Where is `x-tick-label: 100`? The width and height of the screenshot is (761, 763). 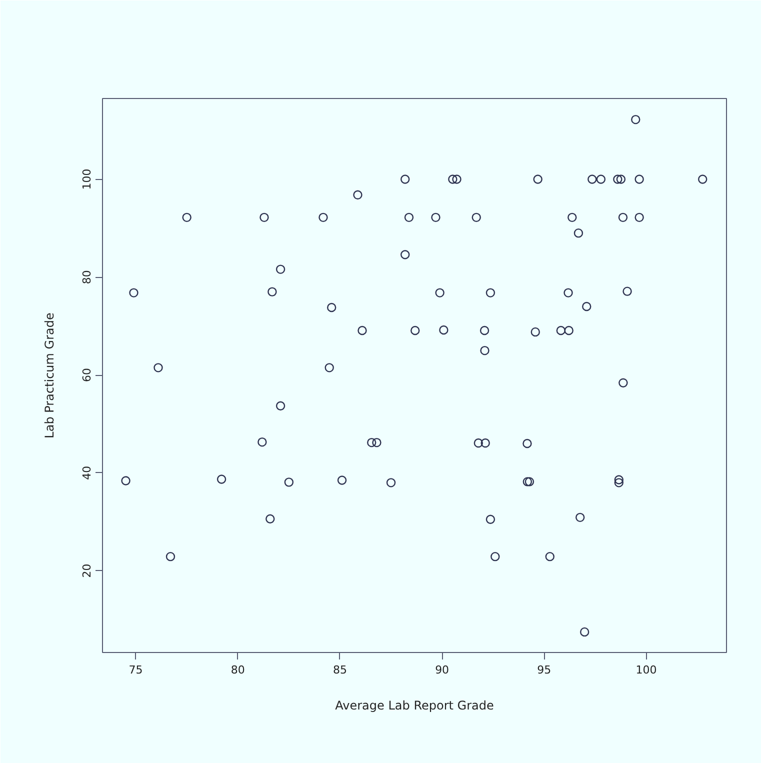
x-tick-label: 100 is located at coordinates (646, 670).